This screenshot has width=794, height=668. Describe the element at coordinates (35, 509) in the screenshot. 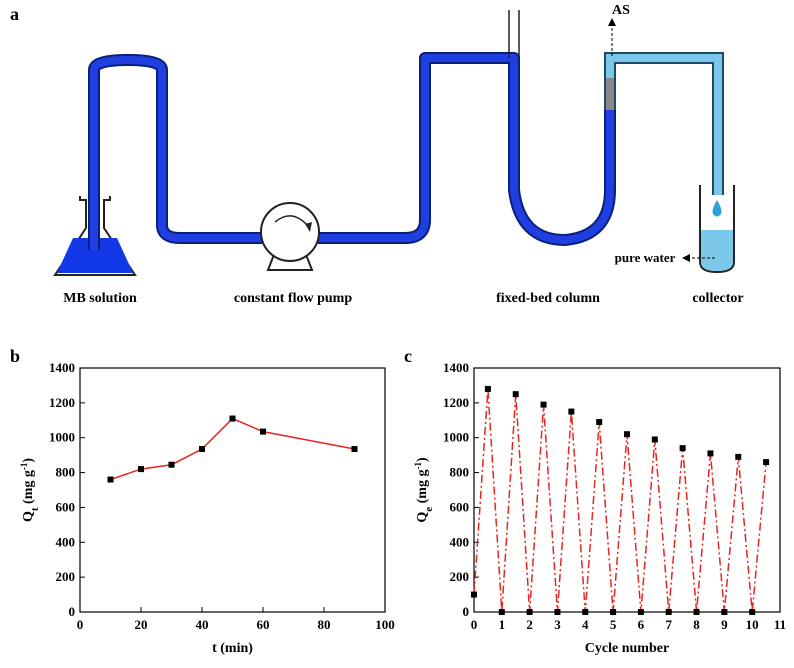

I see `y-axis-label-part: t` at that location.